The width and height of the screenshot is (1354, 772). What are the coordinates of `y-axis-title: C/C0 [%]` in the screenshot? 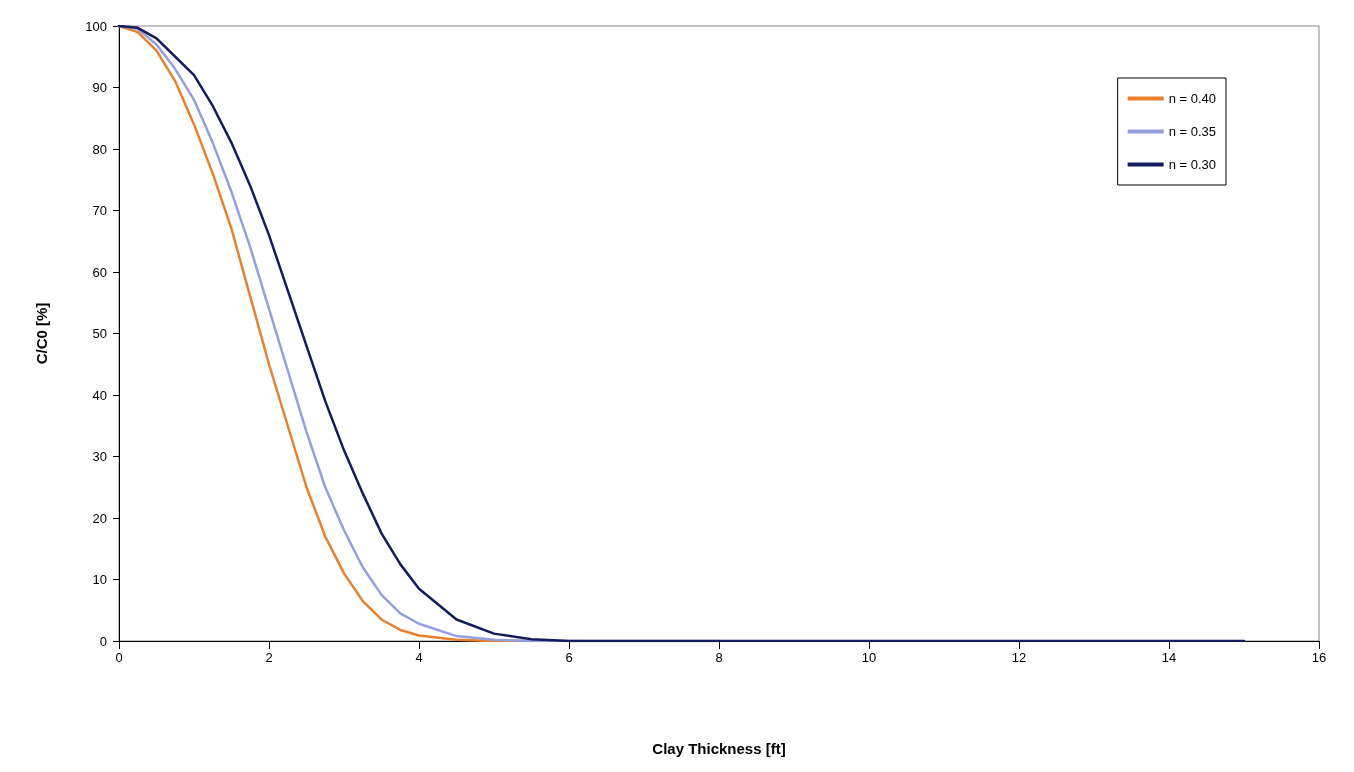 It's located at (41, 333).